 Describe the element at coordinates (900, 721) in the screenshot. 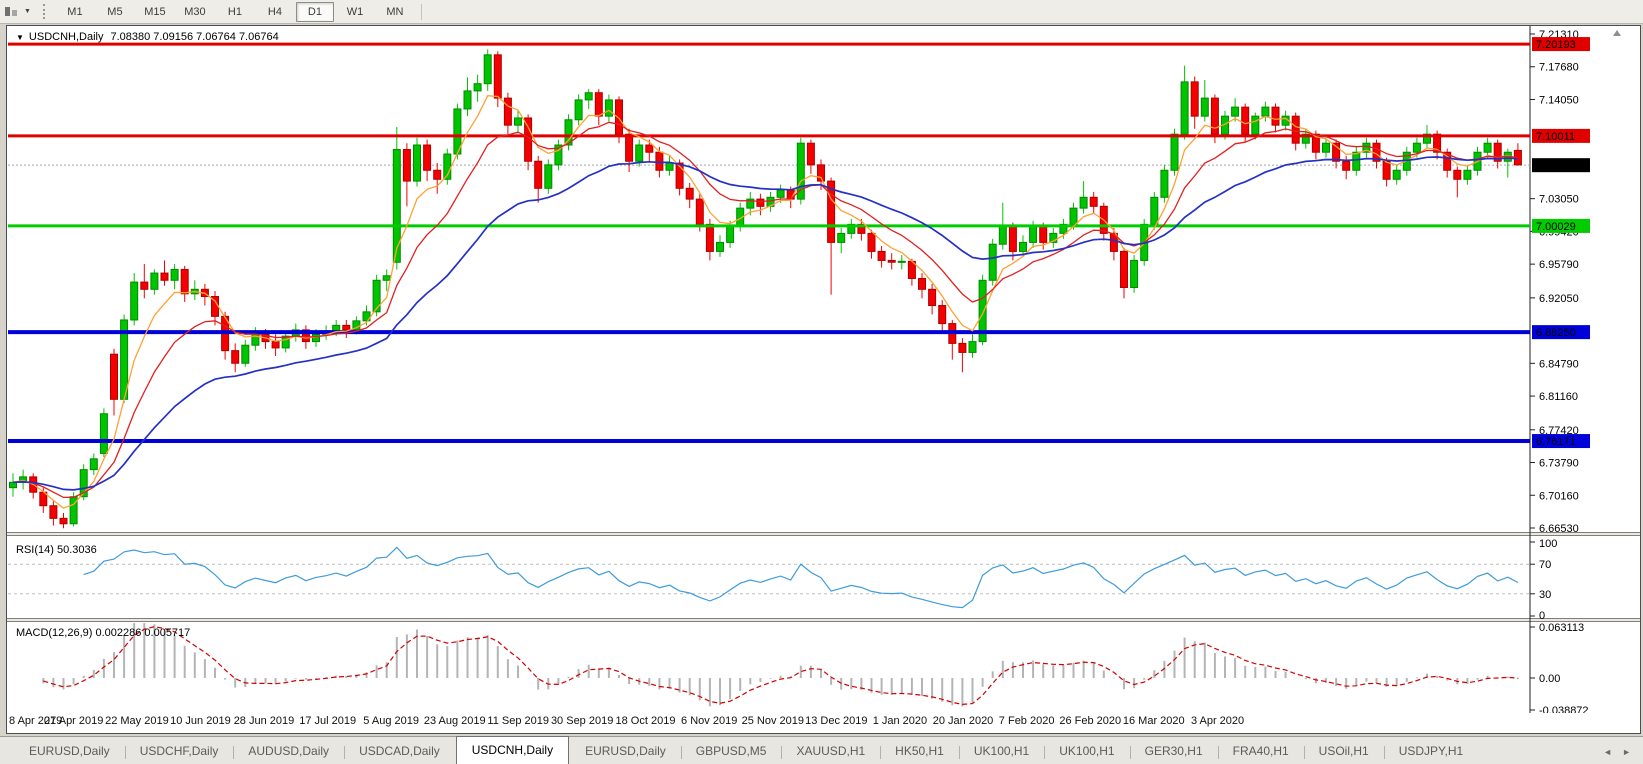

I see `date-label: 1 Jan 2020` at that location.